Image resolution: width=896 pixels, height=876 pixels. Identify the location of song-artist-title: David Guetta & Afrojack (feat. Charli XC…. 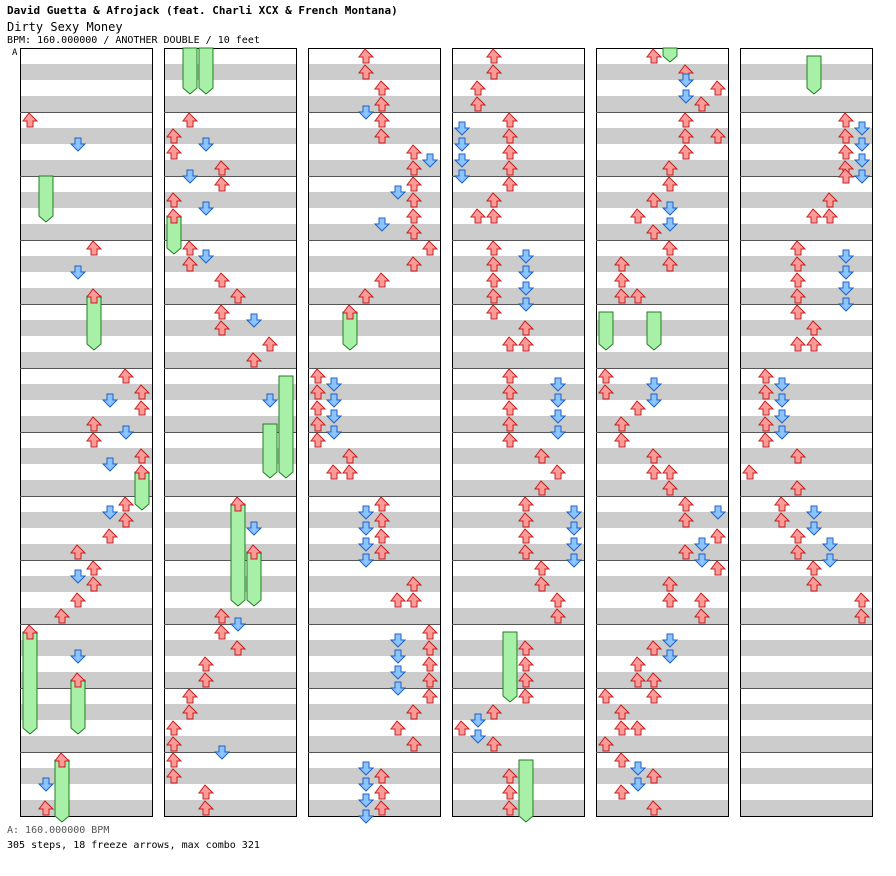
(202, 10).